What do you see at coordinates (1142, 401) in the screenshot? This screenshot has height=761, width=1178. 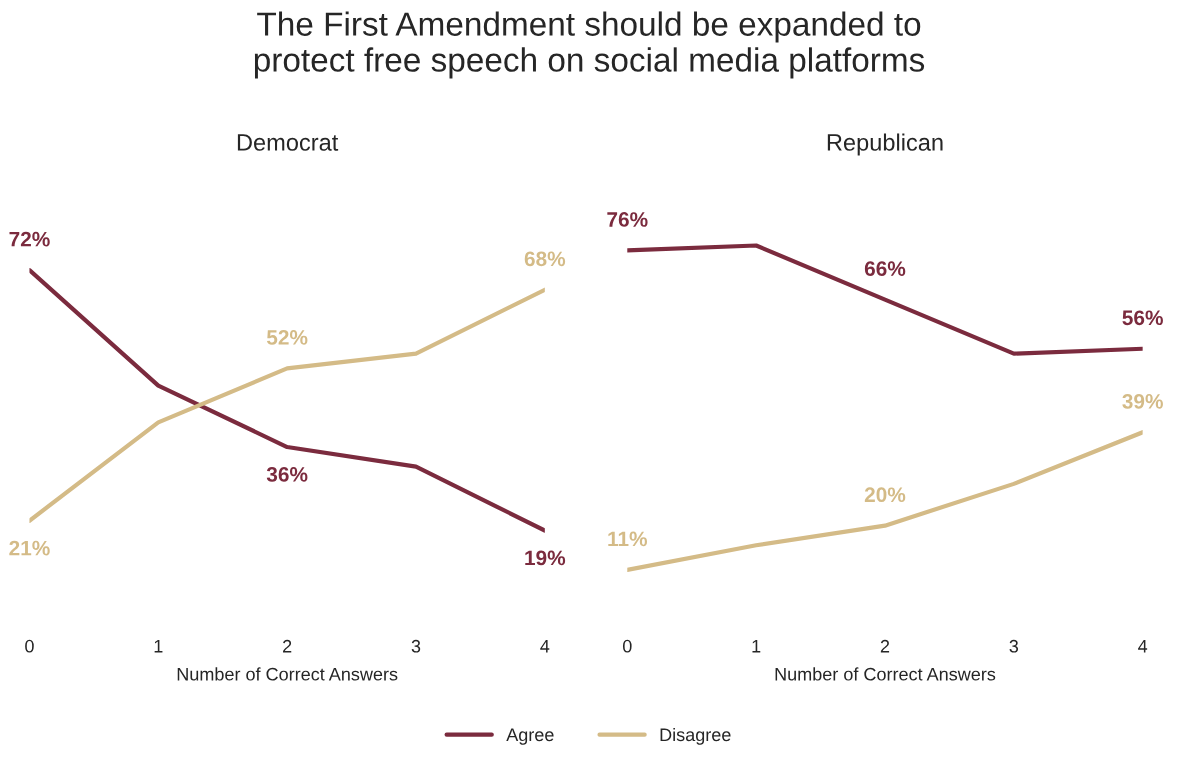 I see `data-label: 39%` at bounding box center [1142, 401].